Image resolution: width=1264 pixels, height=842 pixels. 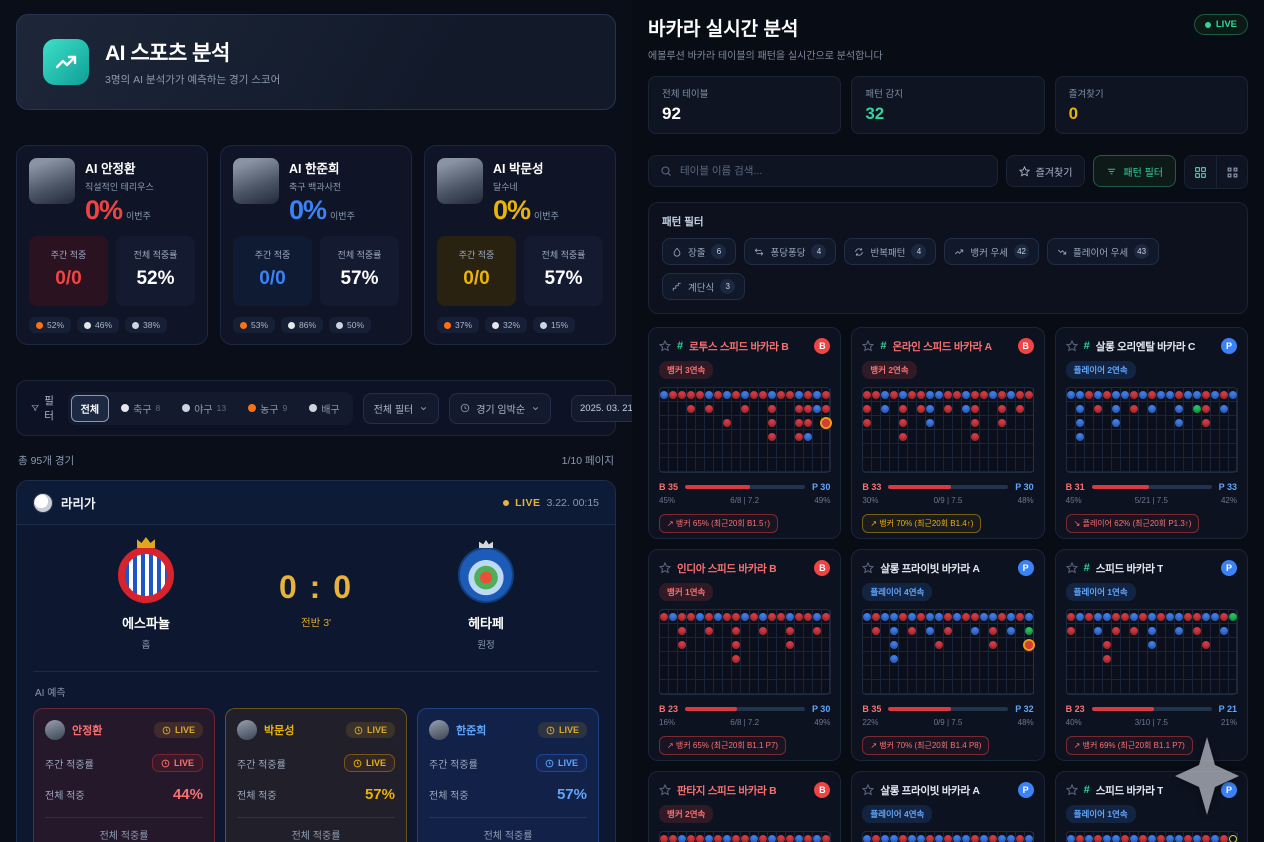 What do you see at coordinates (316, 775) in the screenshot?
I see `prediction-card: 박문성 LIVE 주간 적중률 LIVE 전체 적중 57% 전체 적중률` at bounding box center [316, 775].